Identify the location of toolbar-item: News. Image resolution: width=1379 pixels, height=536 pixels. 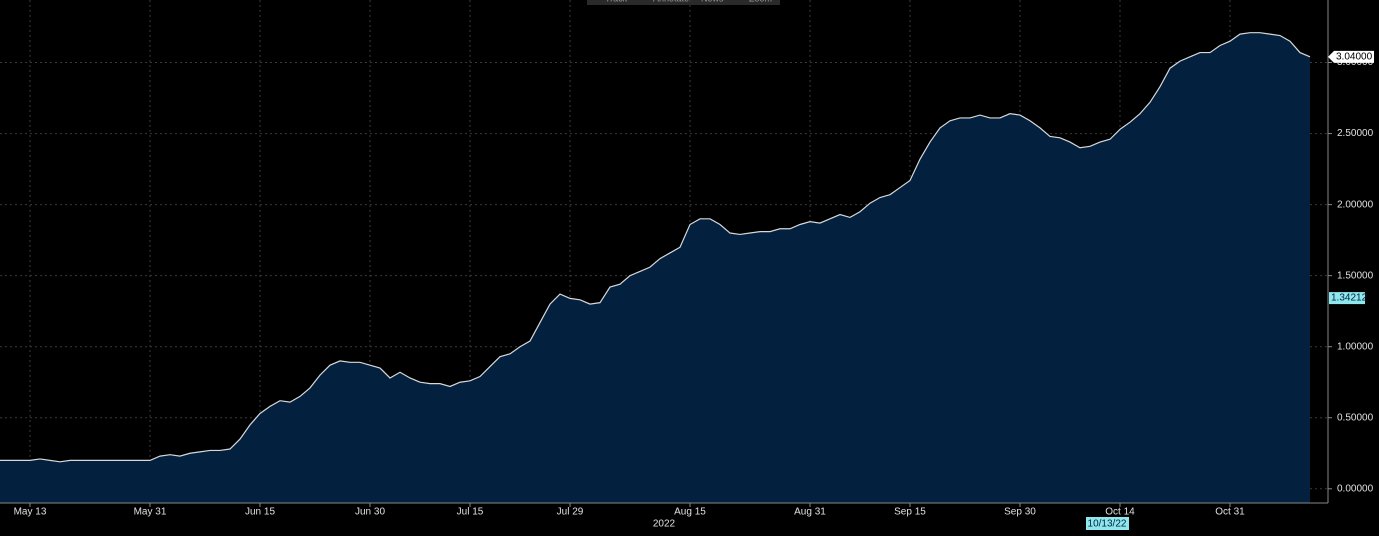
(712, 1).